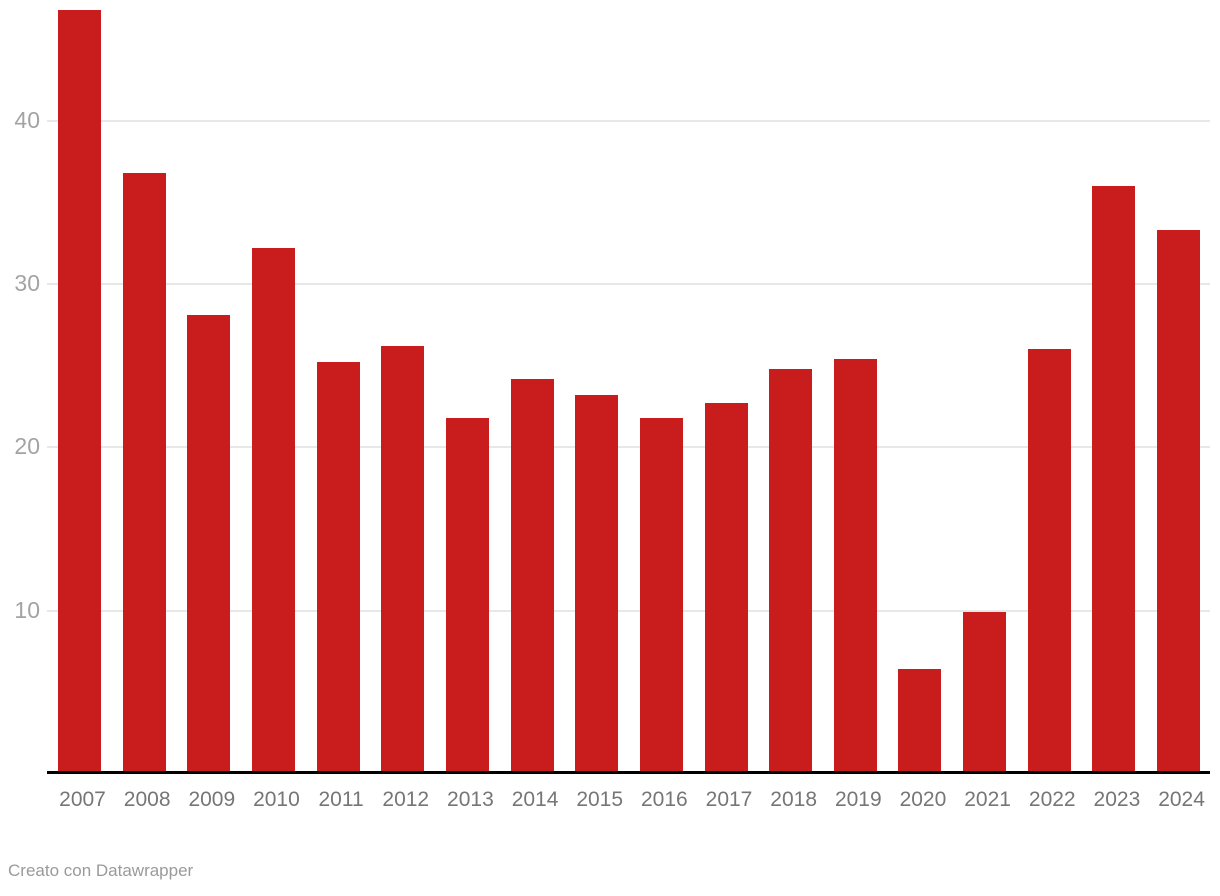 The image size is (1220, 896). Describe the element at coordinates (406, 799) in the screenshot. I see `x-tick-label-2012: 2012` at that location.